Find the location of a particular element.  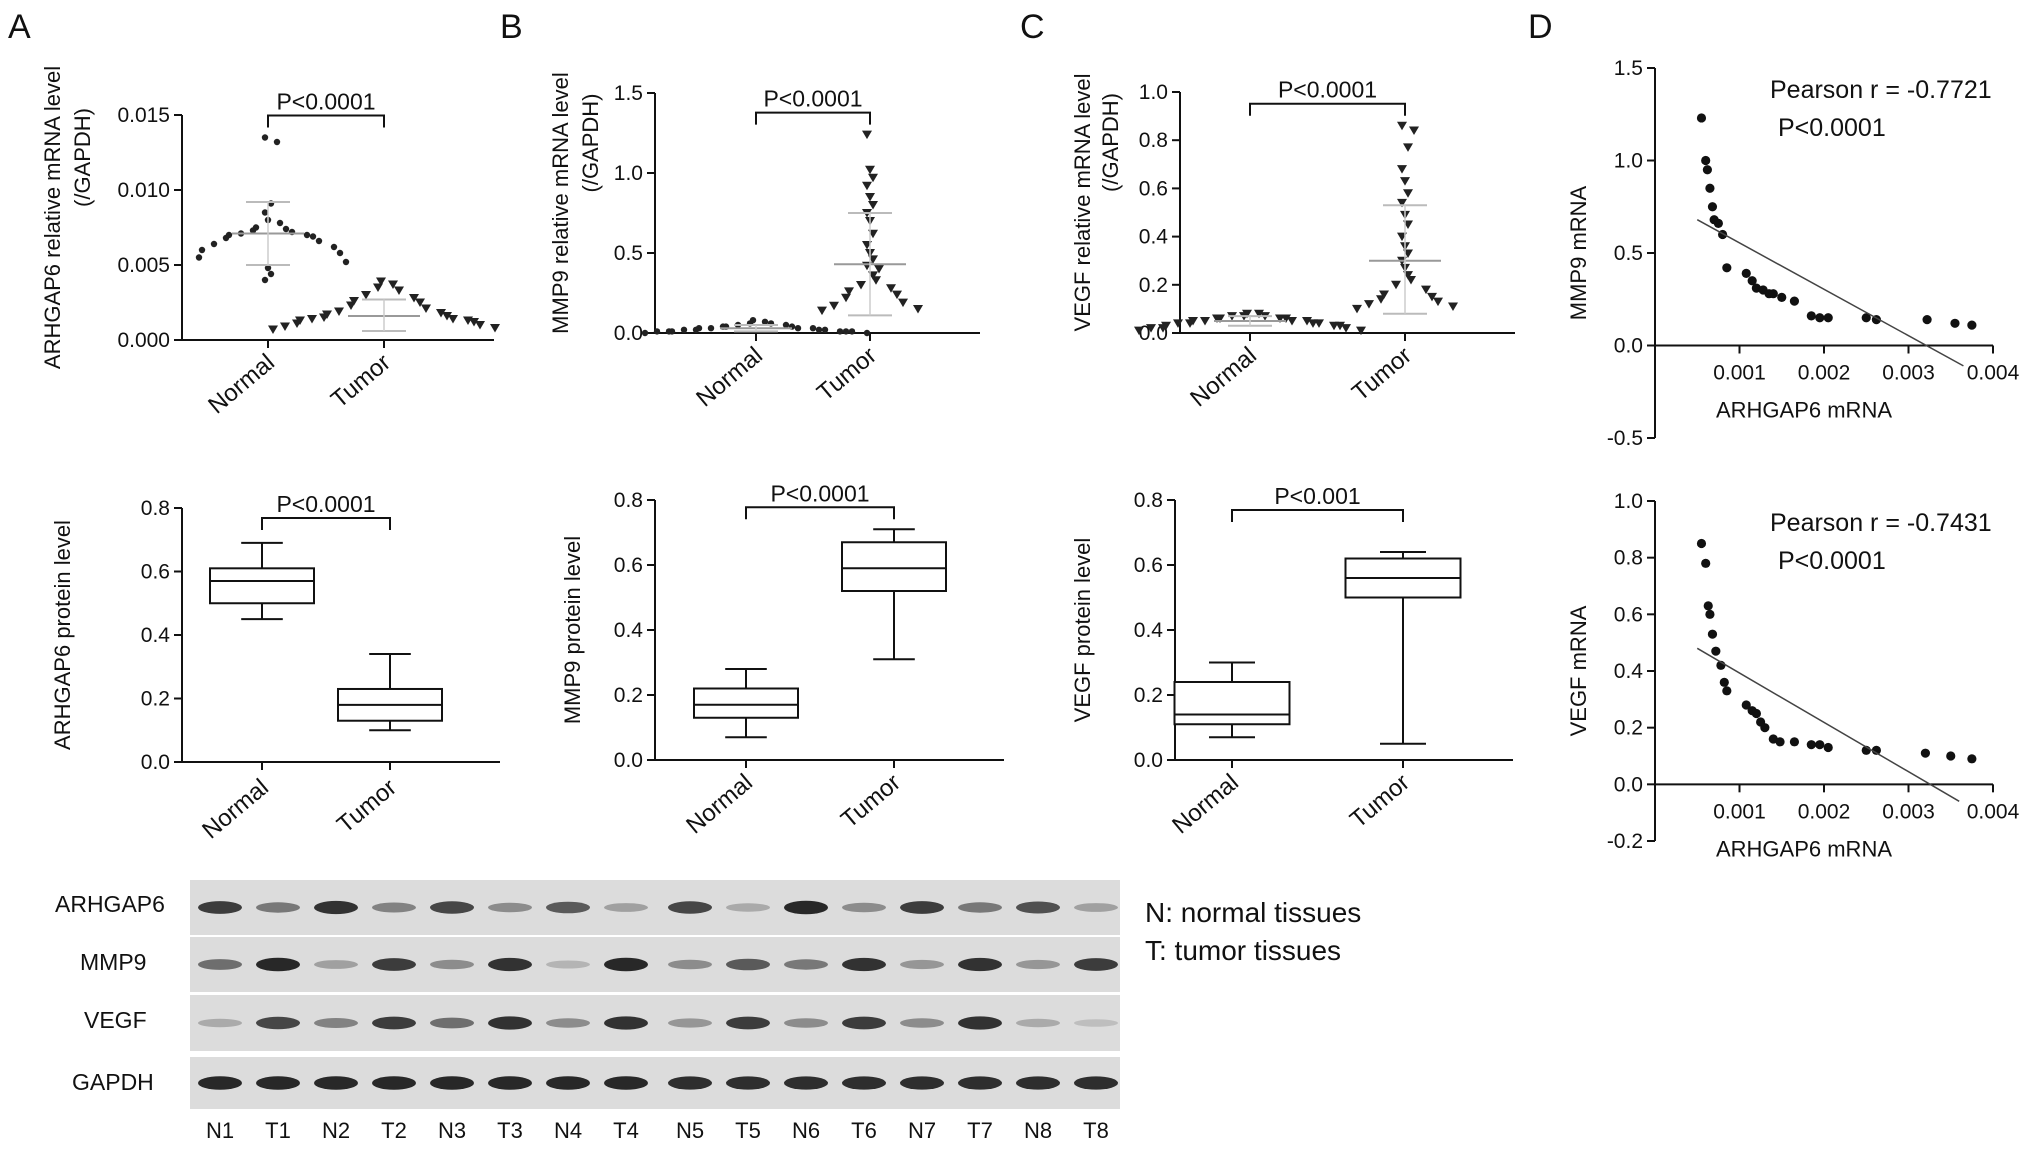

blot-lane-label: N3 is located at coordinates (452, 1130).